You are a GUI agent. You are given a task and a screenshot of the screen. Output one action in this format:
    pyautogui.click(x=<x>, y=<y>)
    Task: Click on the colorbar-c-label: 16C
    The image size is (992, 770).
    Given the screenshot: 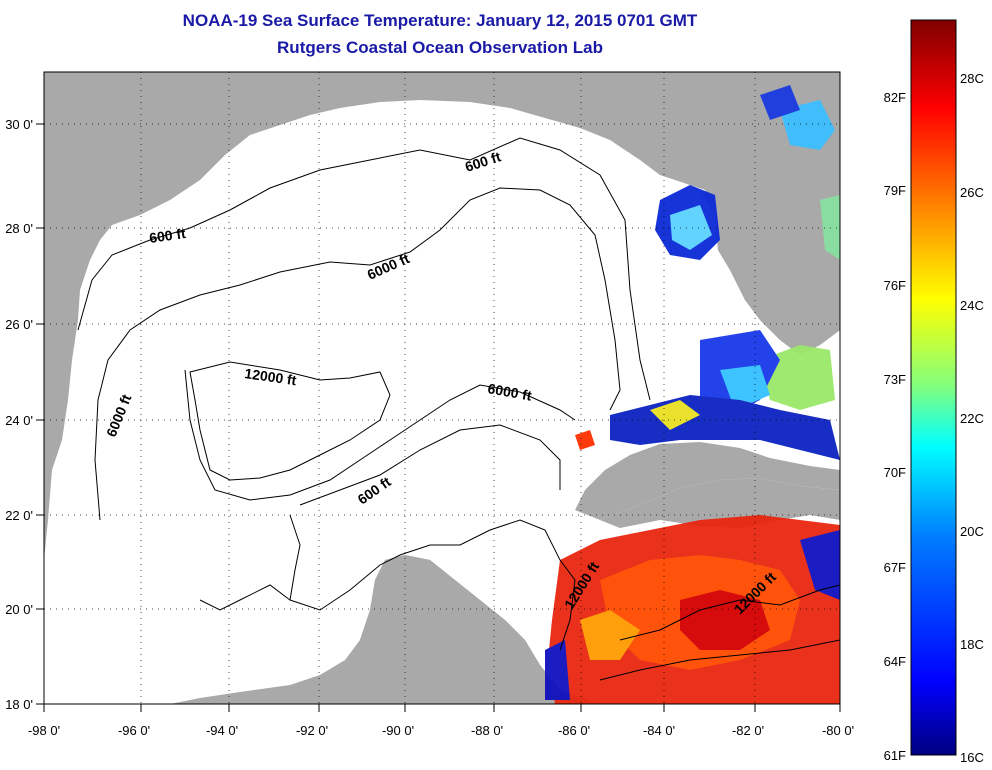 What is the action you would take?
    pyautogui.click(x=972, y=757)
    